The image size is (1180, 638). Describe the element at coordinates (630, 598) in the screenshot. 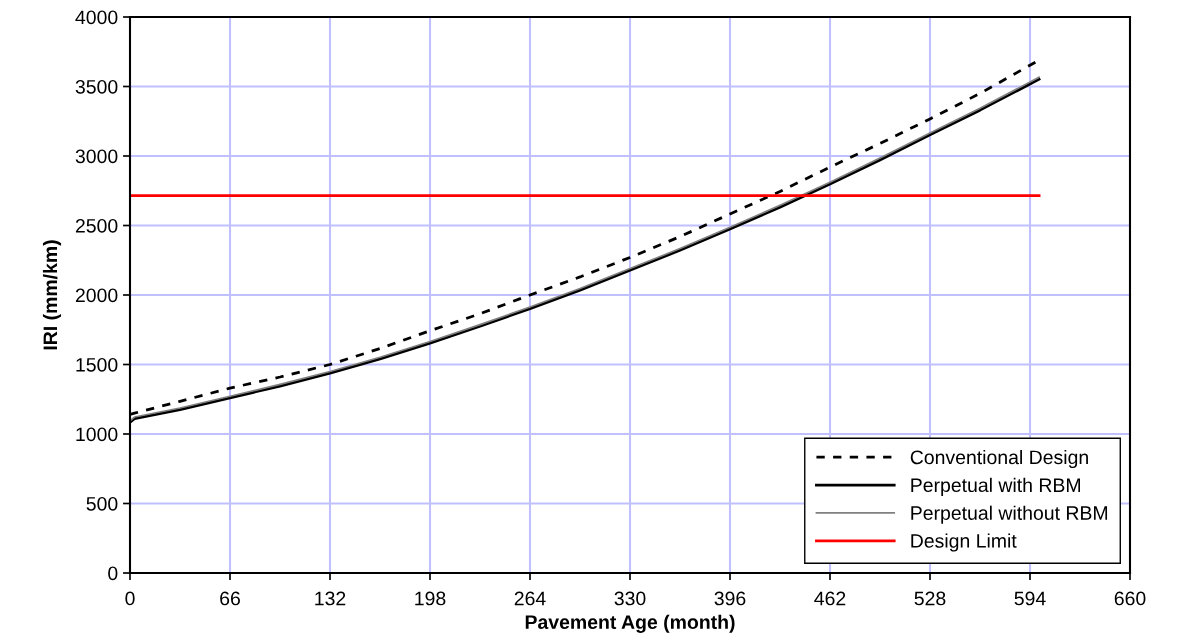

I see `x-tick-label: 330` at that location.